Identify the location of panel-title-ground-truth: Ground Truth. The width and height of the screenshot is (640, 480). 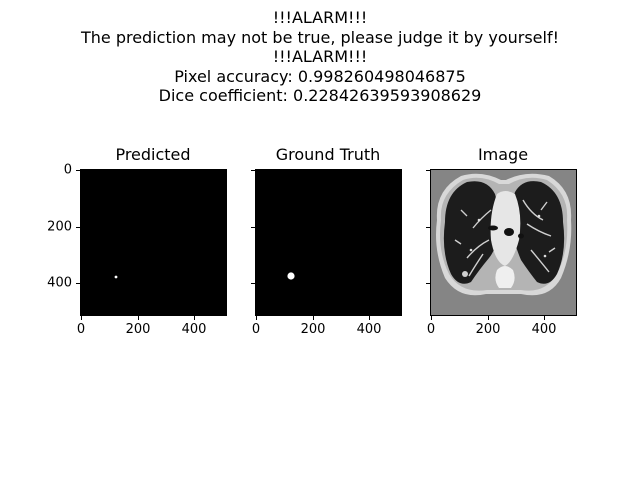
(328, 154).